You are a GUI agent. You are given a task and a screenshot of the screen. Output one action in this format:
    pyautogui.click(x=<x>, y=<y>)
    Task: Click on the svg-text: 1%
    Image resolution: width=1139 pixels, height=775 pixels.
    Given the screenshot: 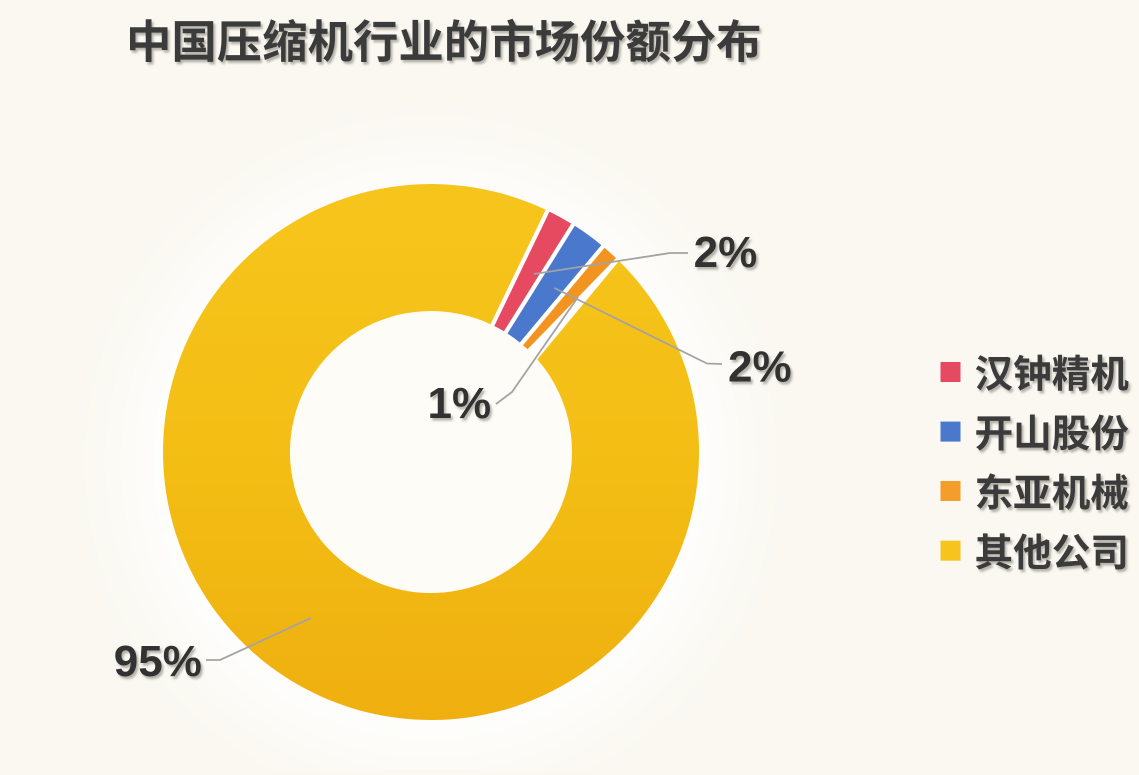 What is the action you would take?
    pyautogui.click(x=460, y=403)
    